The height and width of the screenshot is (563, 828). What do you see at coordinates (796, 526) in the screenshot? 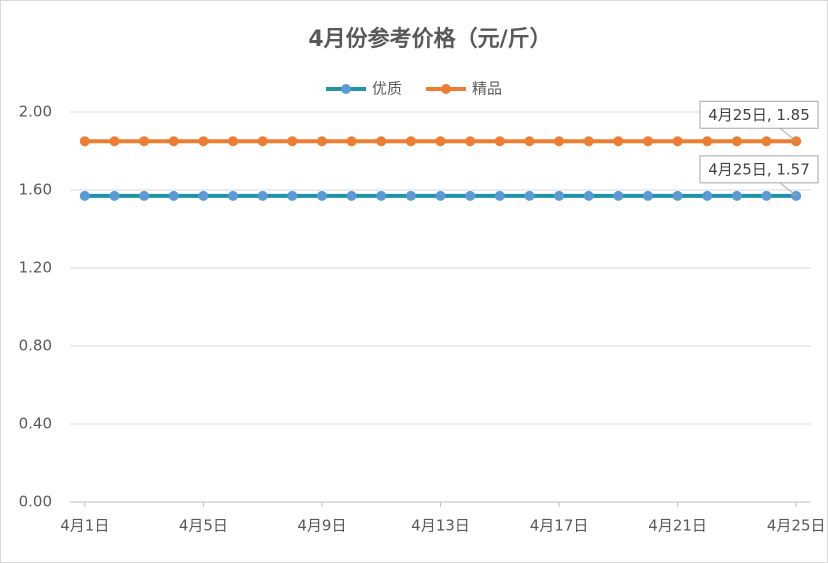
I see `x-tick-label: 4月25日` at bounding box center [796, 526].